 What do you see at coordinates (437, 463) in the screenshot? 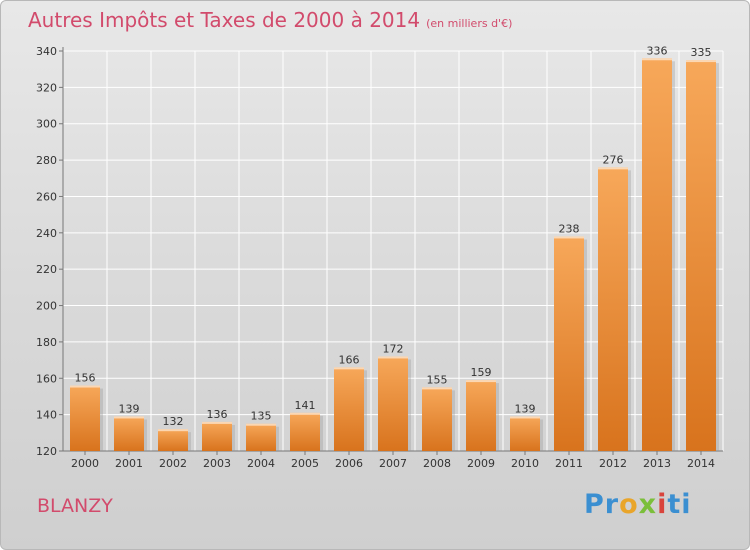
I see `x-tick-label: 2008` at bounding box center [437, 463].